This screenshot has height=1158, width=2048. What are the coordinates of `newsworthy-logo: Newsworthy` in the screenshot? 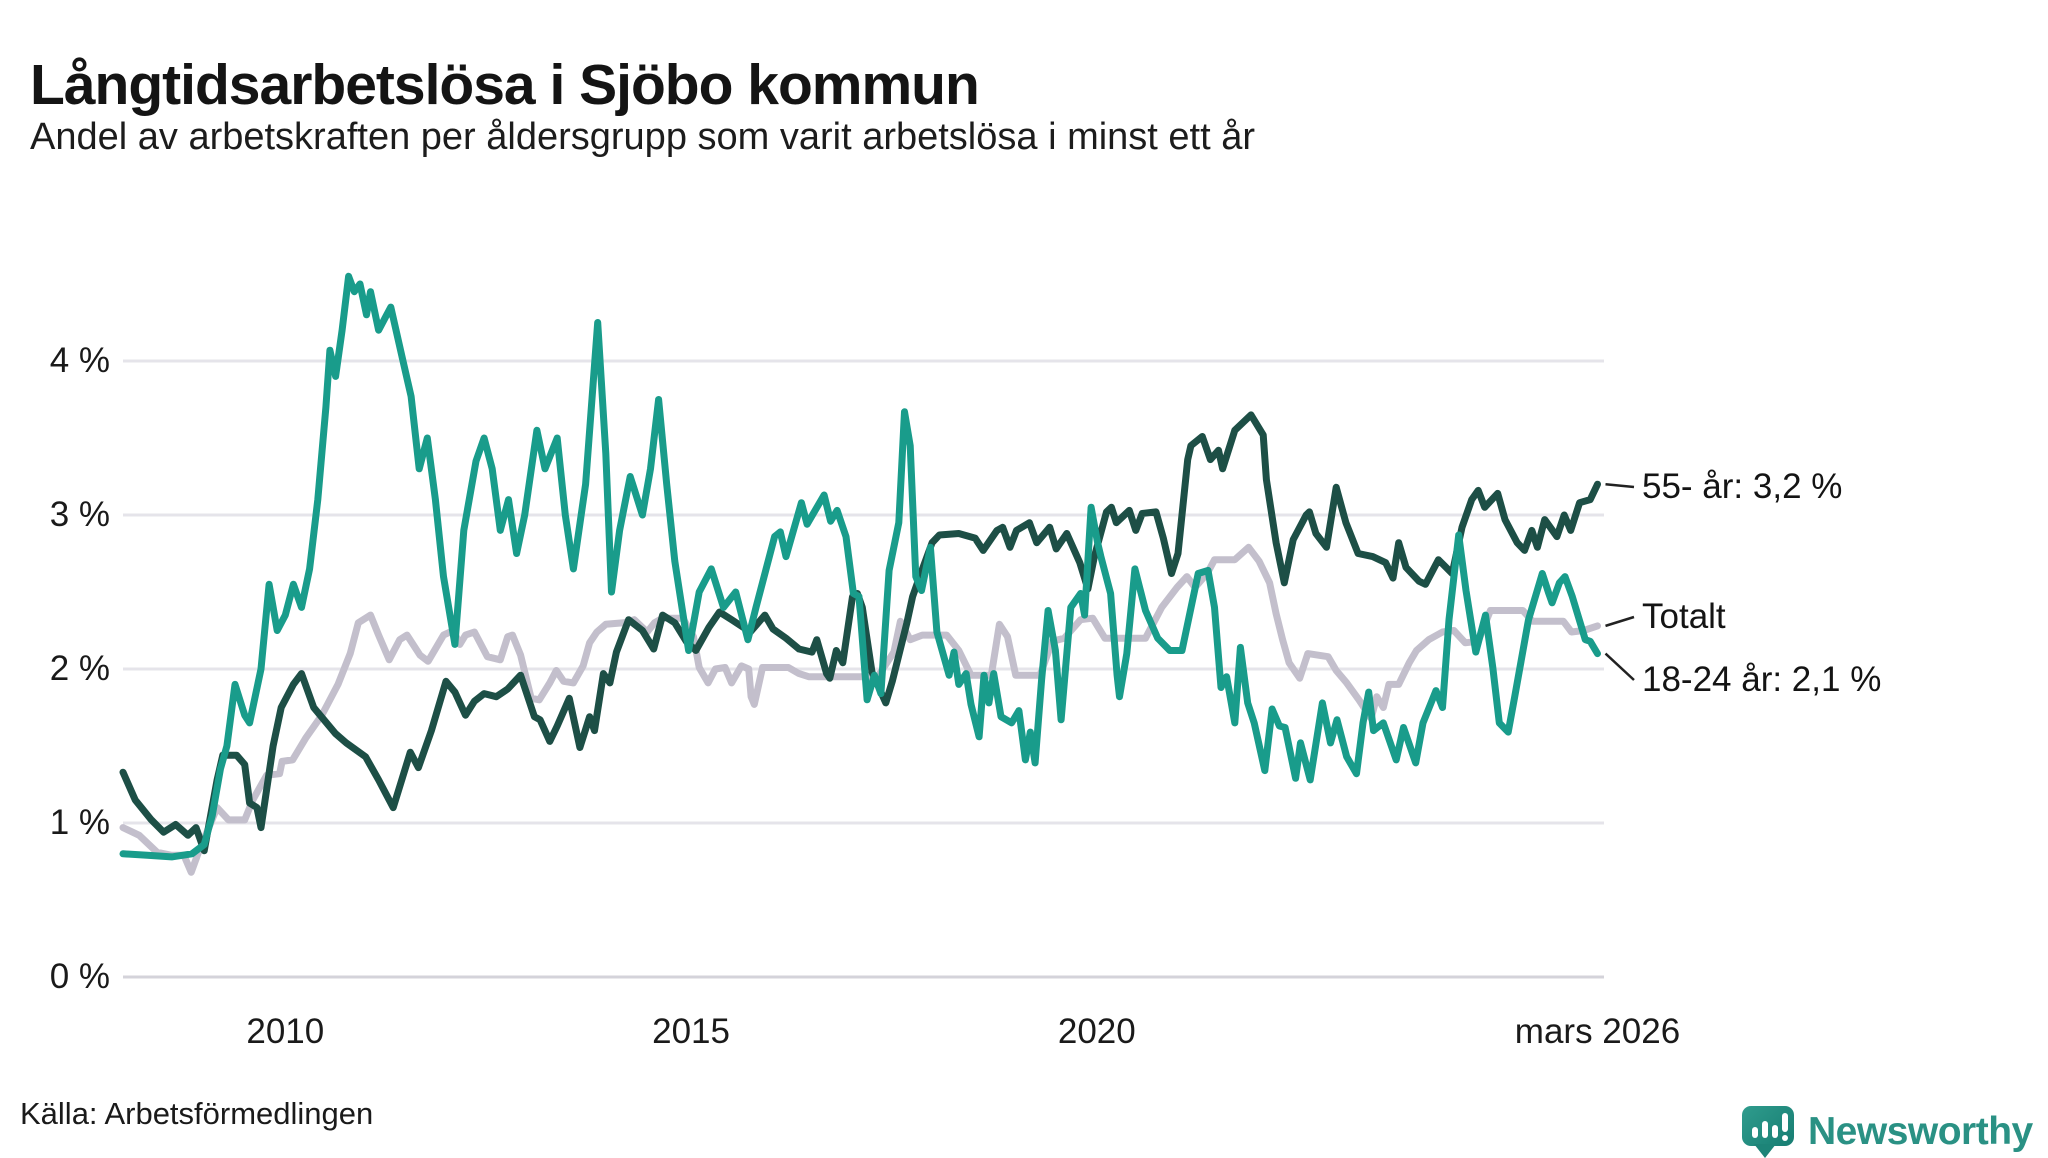 It's located at (1887, 1132).